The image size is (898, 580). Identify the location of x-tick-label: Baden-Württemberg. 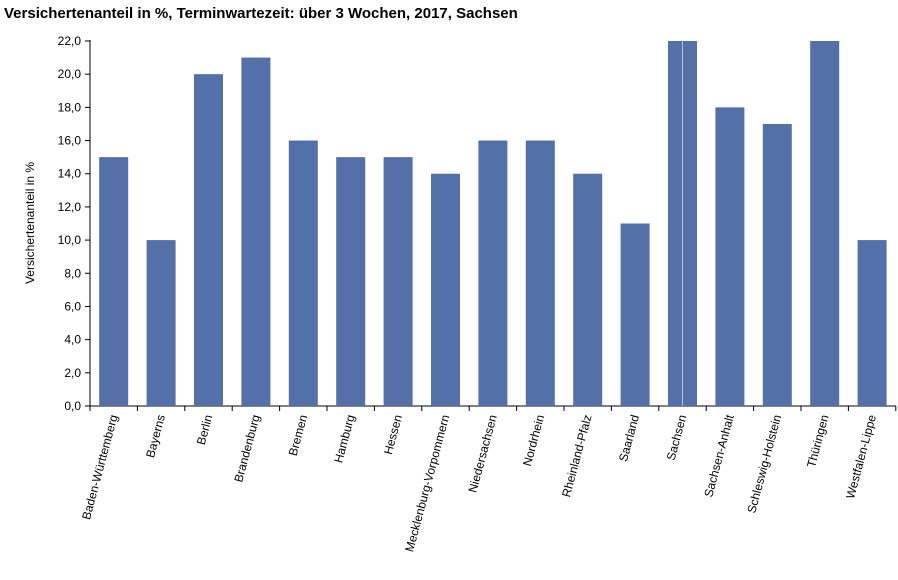
(99, 467).